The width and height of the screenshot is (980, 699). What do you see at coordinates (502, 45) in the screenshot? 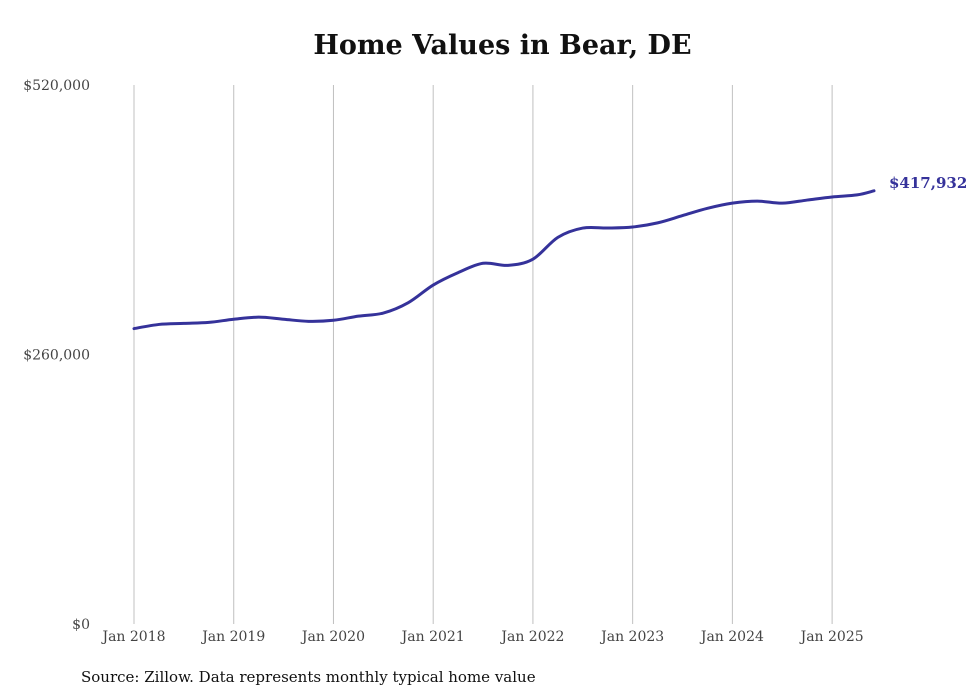
I see `chart-title: Home Values in Bear, DE` at bounding box center [502, 45].